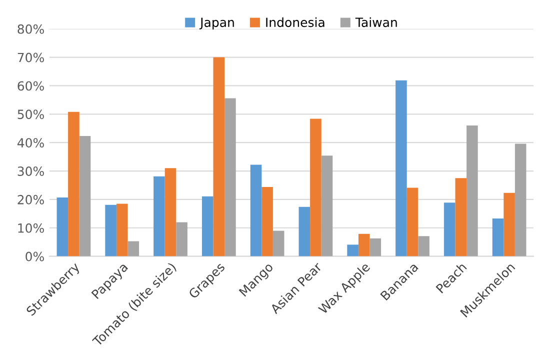 Image resolution: width=550 pixels, height=361 pixels. What do you see at coordinates (31, 171) in the screenshot?
I see `y-tick-label: 30%` at bounding box center [31, 171].